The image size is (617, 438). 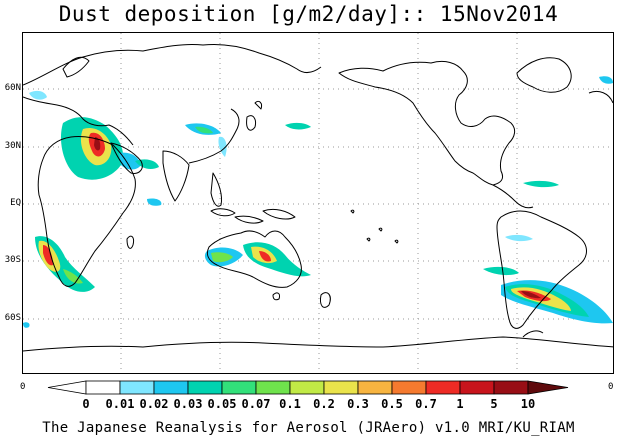 I want to click on colorbar-tick-label: 0.05, so click(x=222, y=404).